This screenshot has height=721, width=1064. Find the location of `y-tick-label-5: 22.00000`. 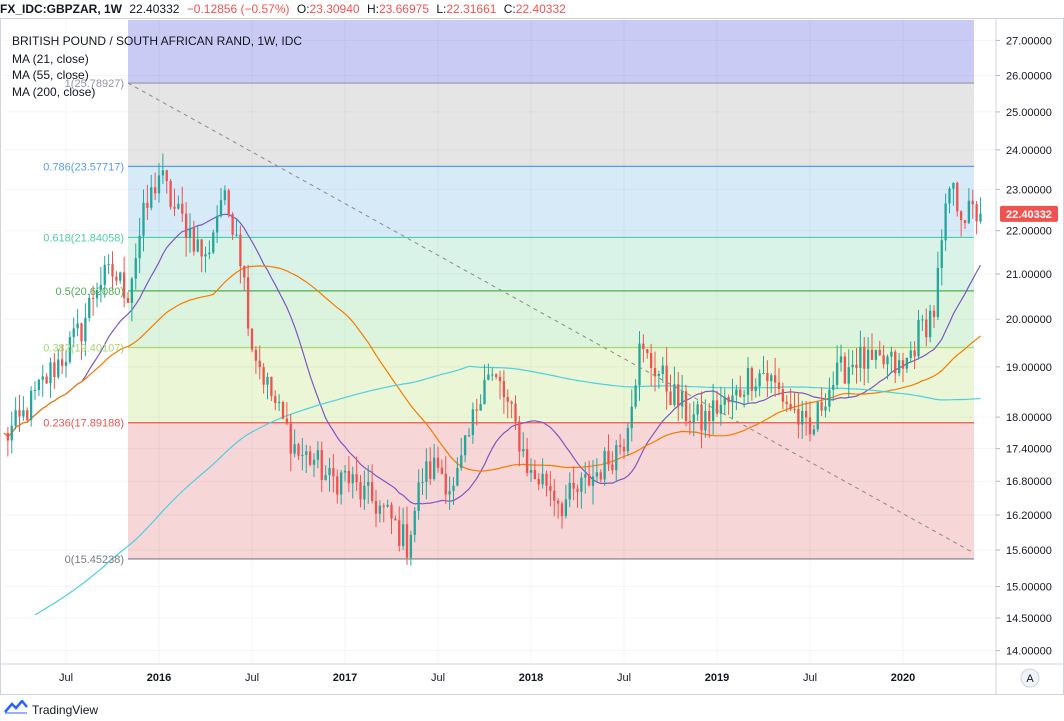

y-tick-label-5: 22.00000 is located at coordinates (1029, 232).